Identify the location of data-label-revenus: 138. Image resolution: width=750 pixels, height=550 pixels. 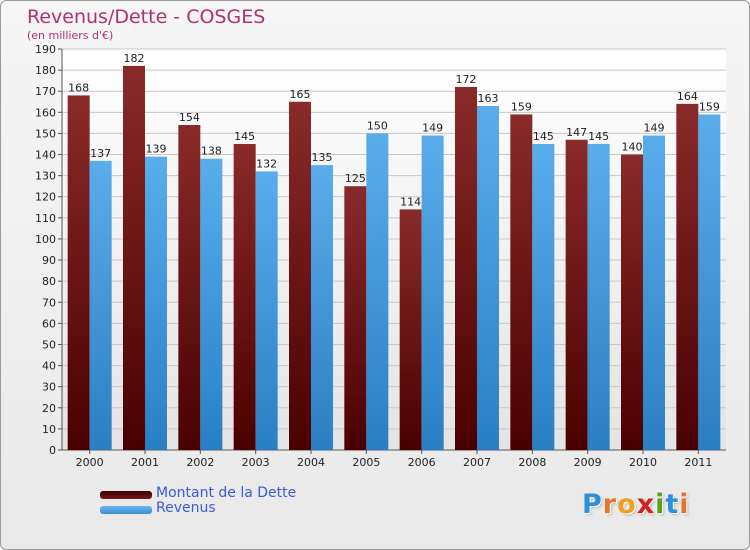
(211, 151).